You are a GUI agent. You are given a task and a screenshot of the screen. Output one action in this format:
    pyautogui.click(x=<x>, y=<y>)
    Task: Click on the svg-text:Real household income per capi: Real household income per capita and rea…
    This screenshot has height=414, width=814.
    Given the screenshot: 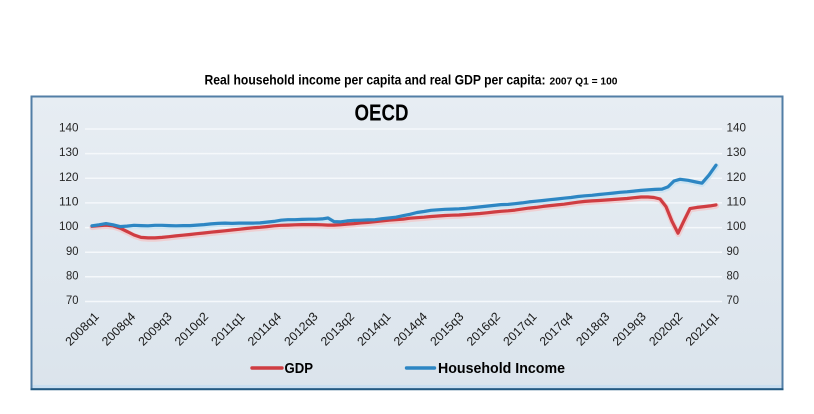 What is the action you would take?
    pyautogui.click(x=411, y=80)
    